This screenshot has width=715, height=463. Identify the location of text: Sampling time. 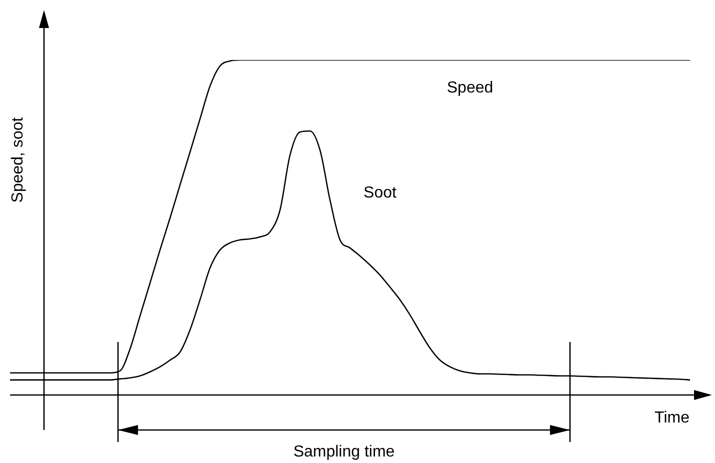
(344, 451).